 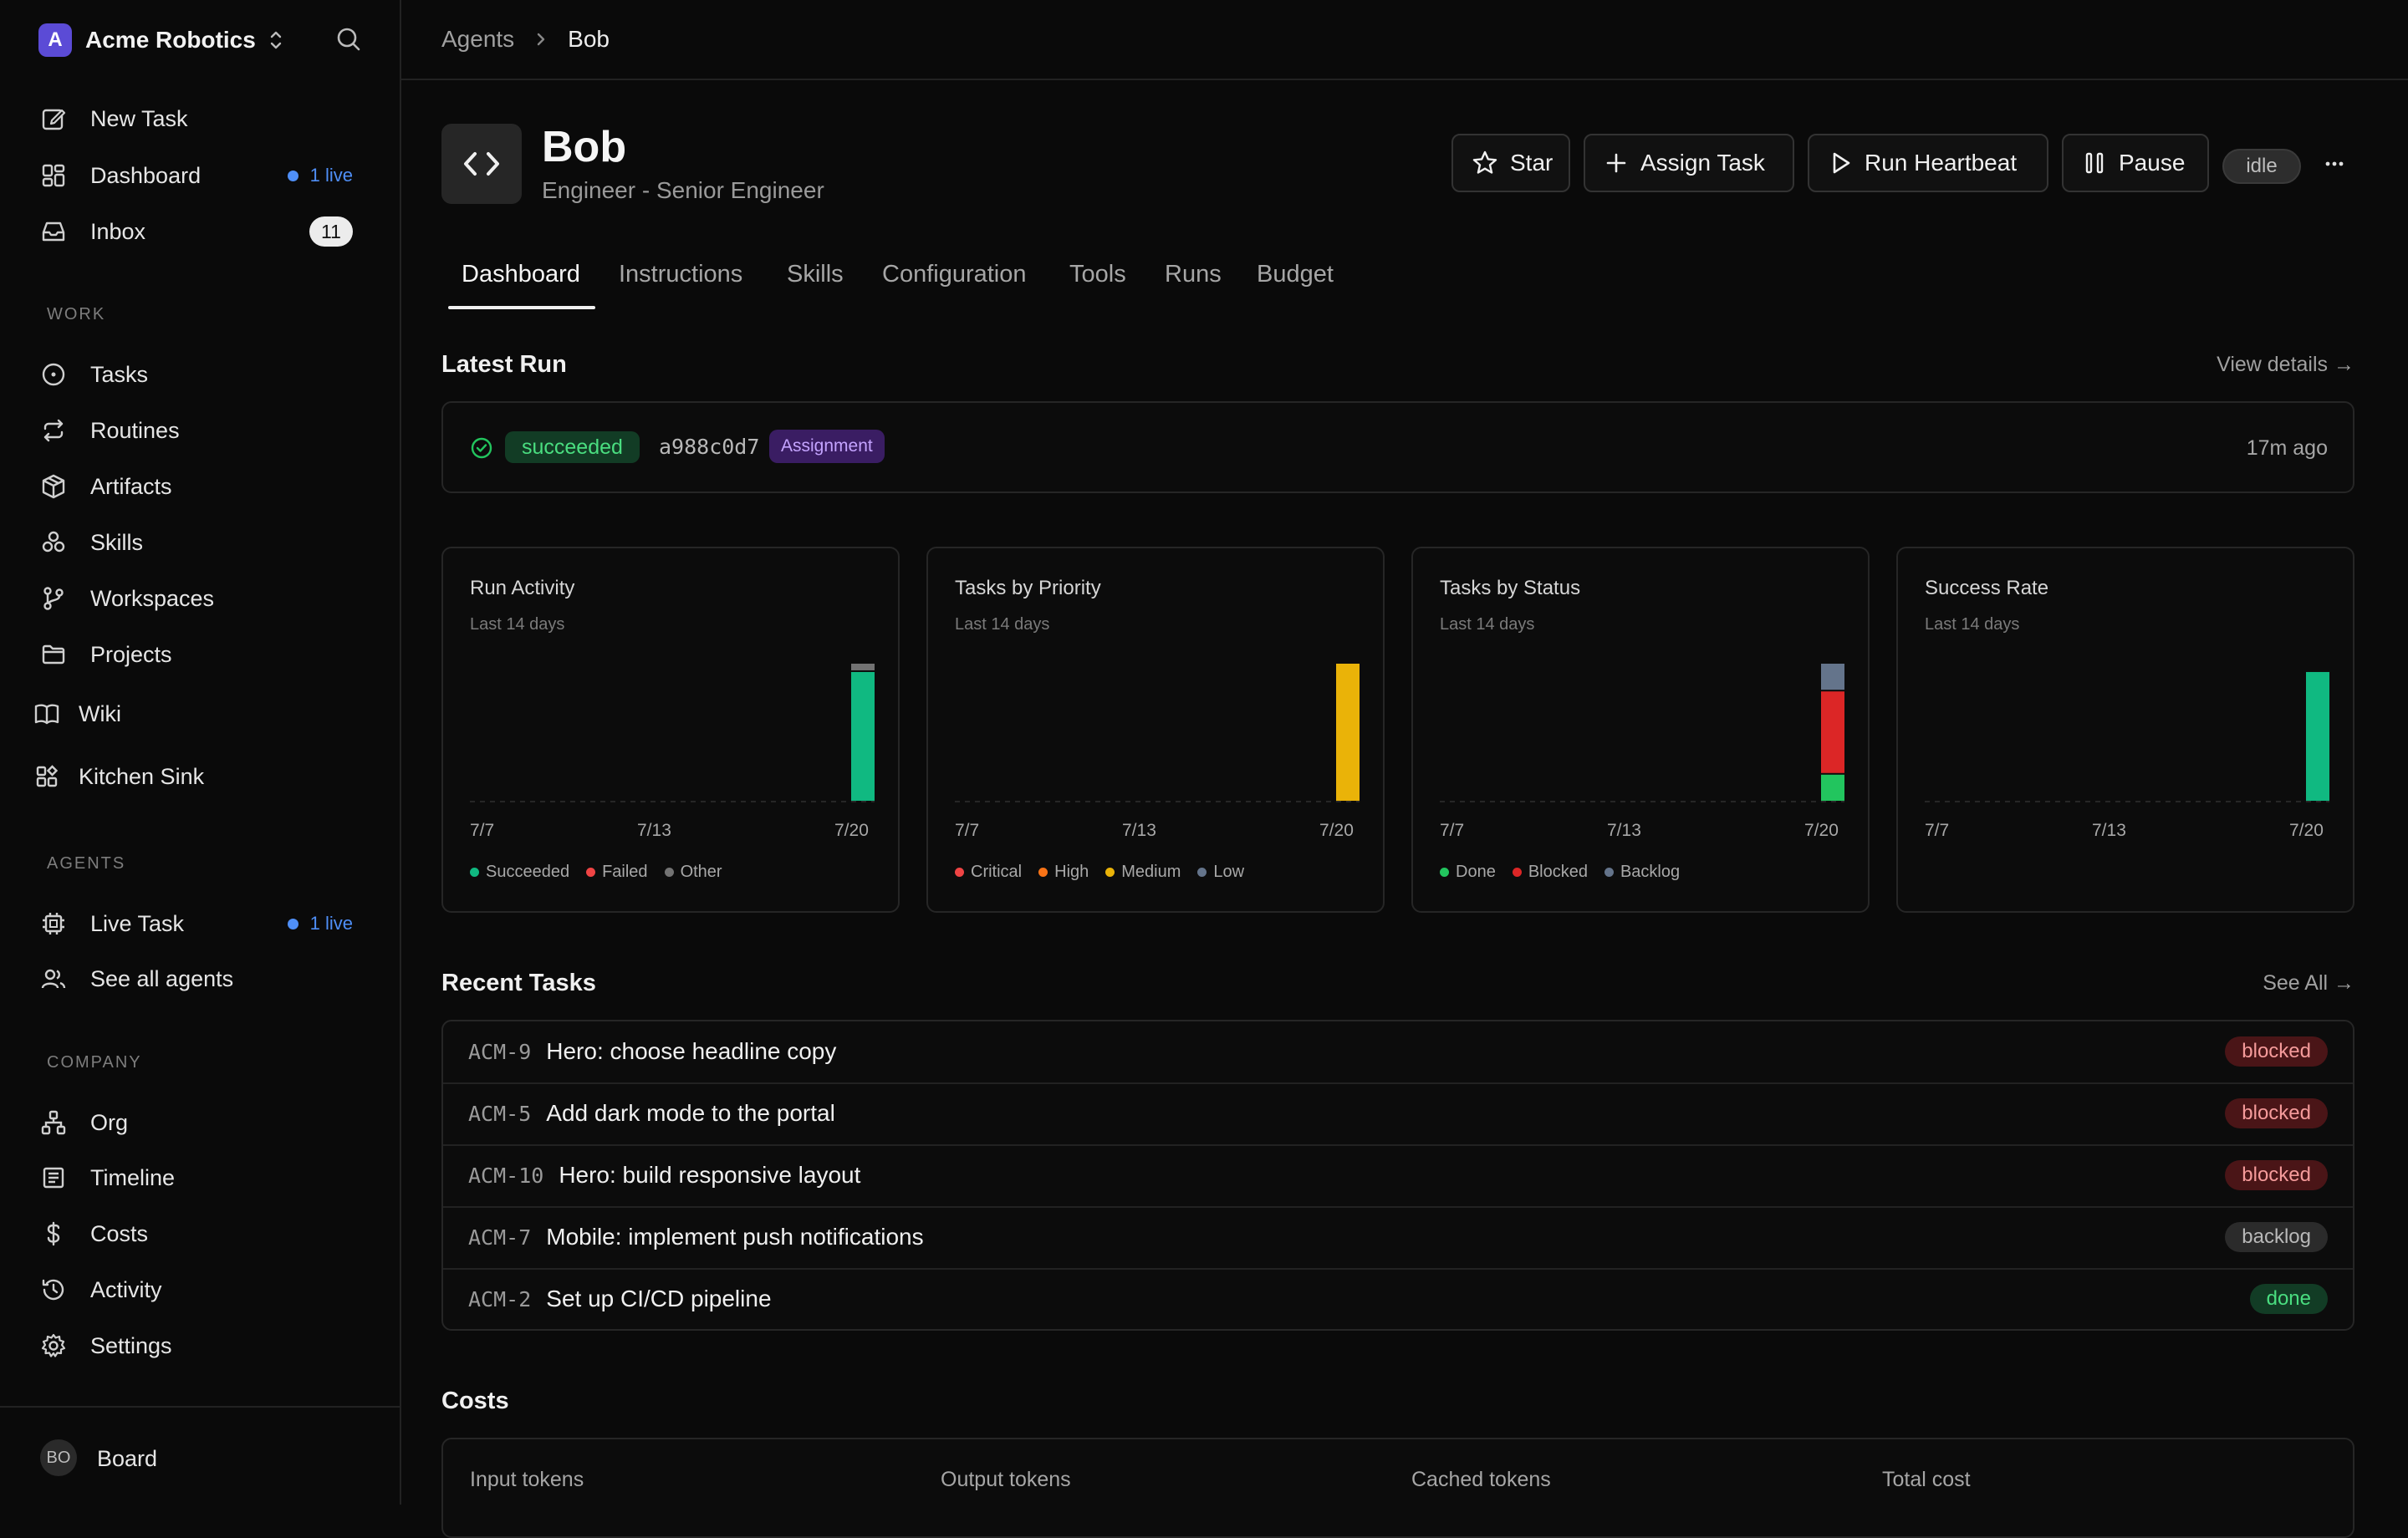 I want to click on tab-dashboard: Dashboard, so click(x=521, y=275).